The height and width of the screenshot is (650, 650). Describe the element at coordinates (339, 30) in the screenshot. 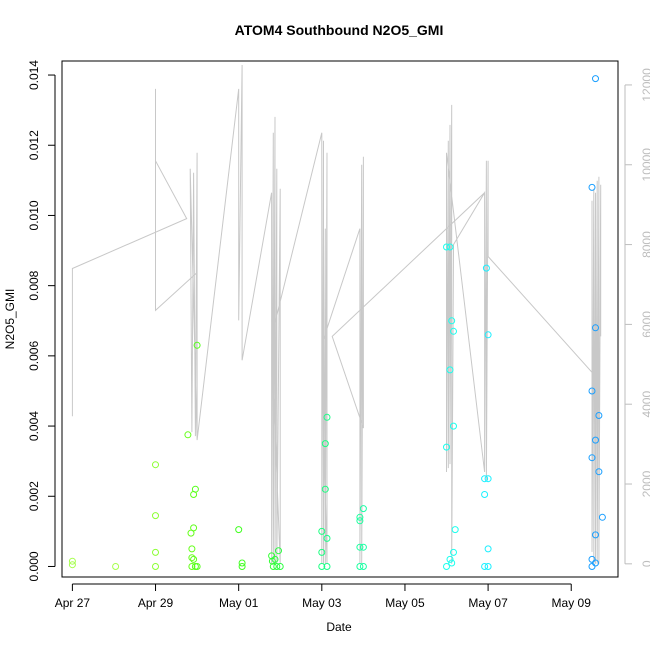

I see `chart-title: ATOM4 Southbound N2O5_GMI` at that location.